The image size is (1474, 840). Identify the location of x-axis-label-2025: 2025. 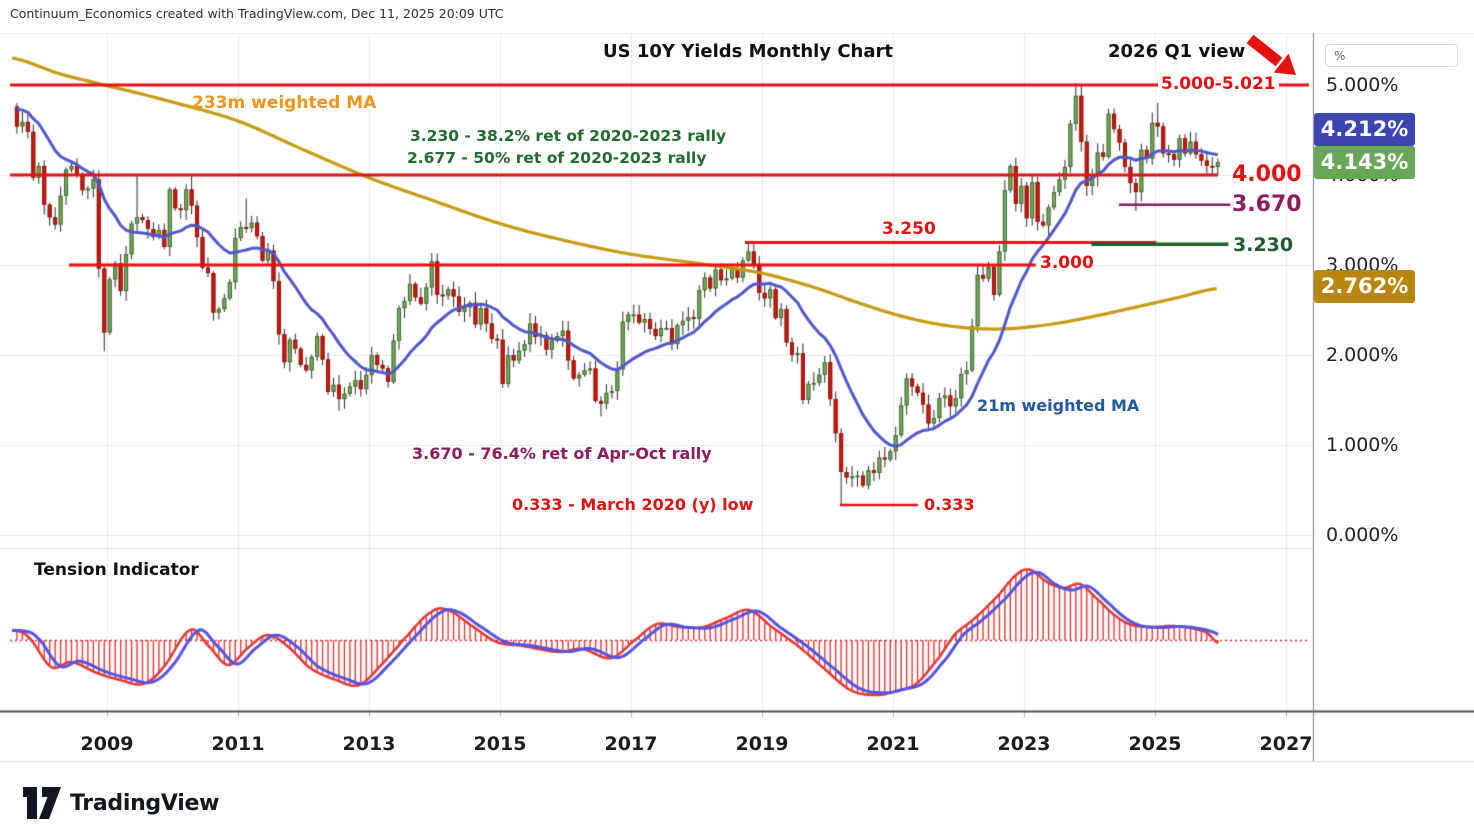
(1155, 744).